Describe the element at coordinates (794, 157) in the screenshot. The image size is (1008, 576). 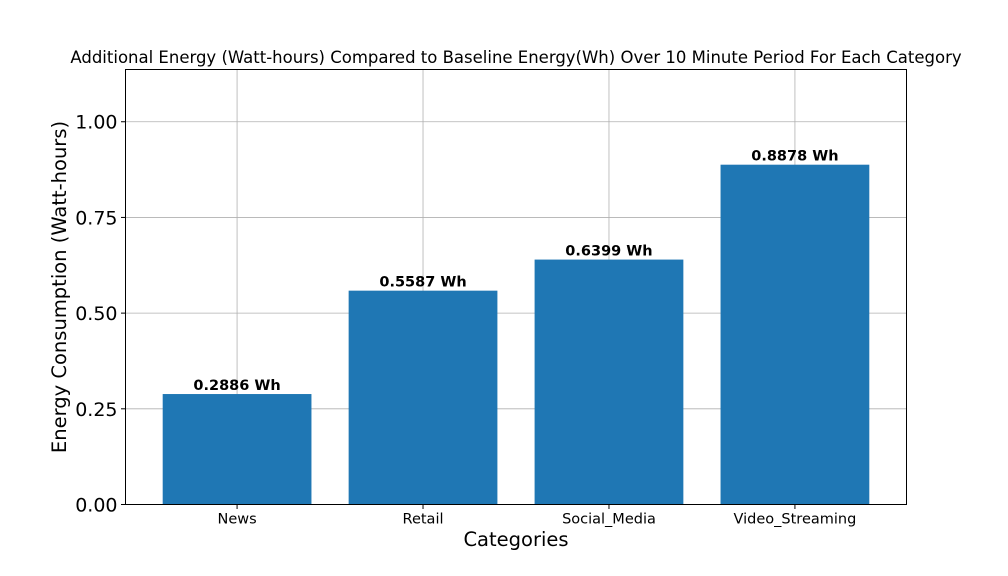
I see `bar-value-label: 0.8878 Wh` at that location.